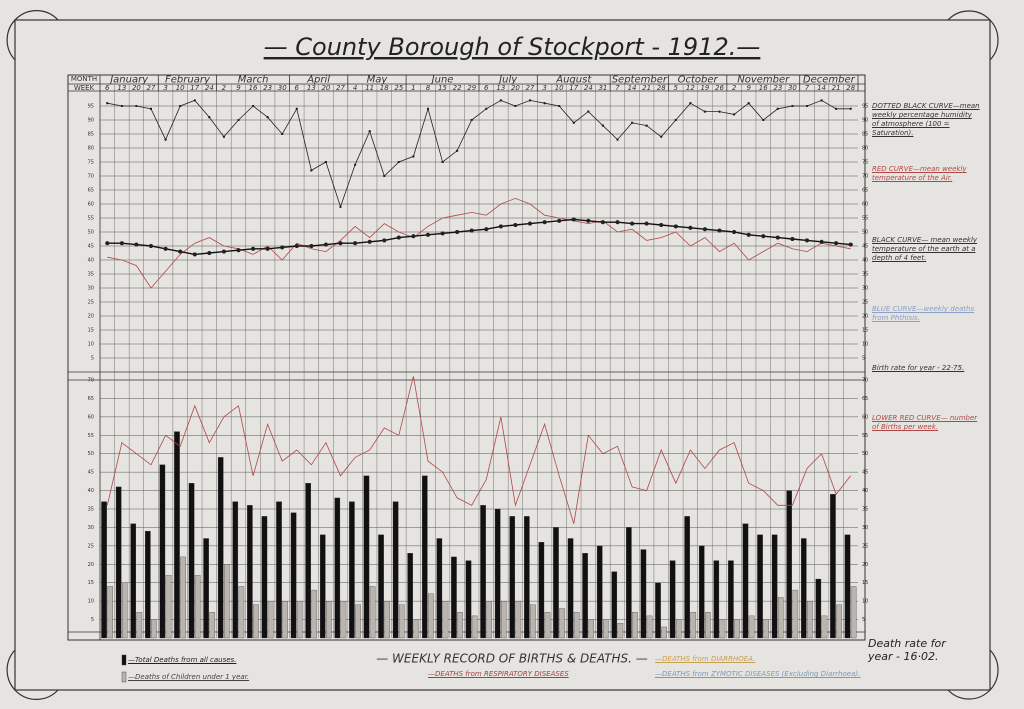 This screenshot has width=1024, height=709. I want to click on y-tick-label: 70, so click(91, 381).